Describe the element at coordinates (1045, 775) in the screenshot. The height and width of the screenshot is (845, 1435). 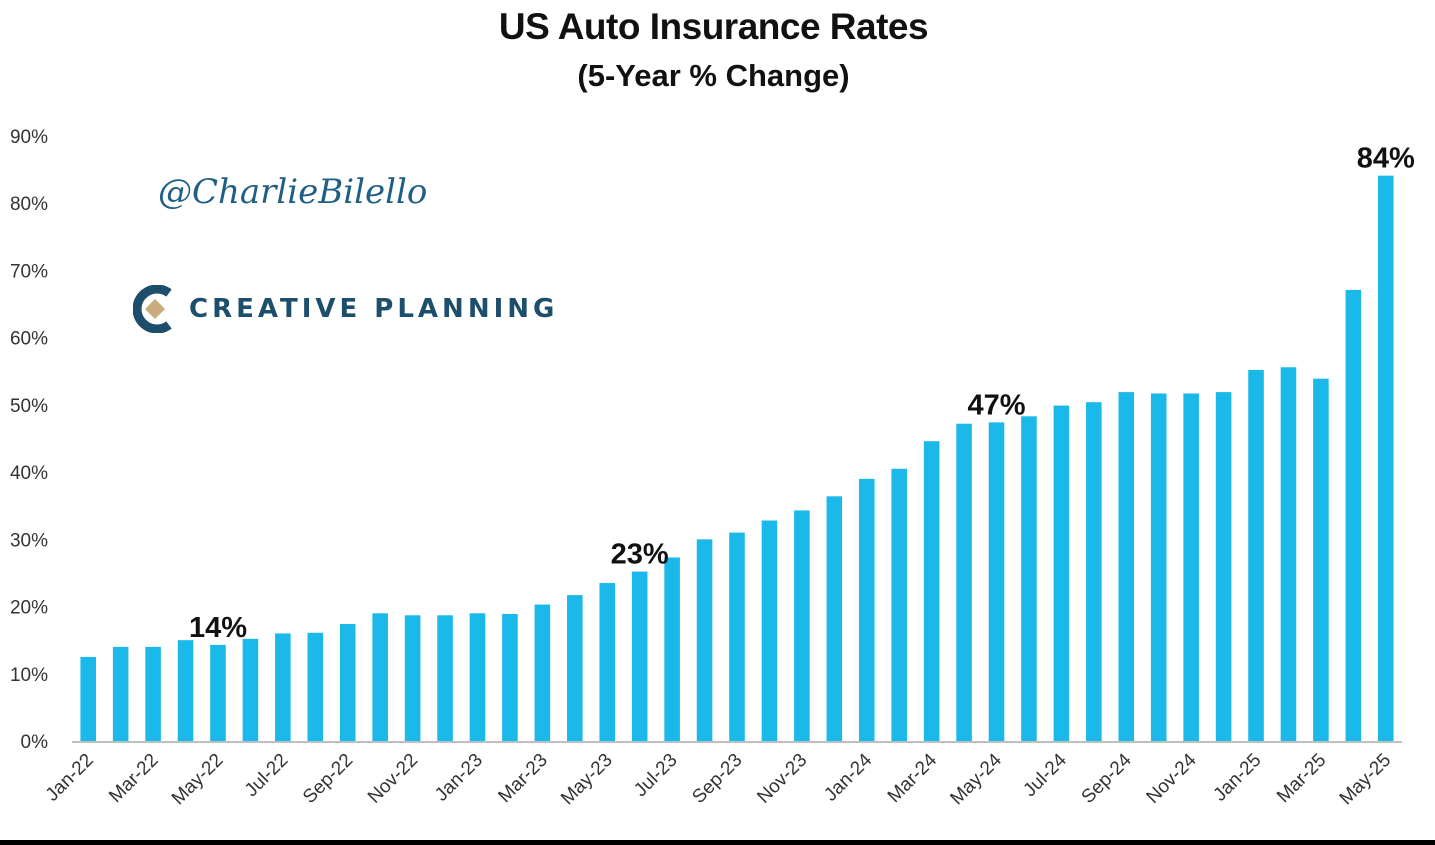
I see `x-tick-label: Jul-24` at that location.